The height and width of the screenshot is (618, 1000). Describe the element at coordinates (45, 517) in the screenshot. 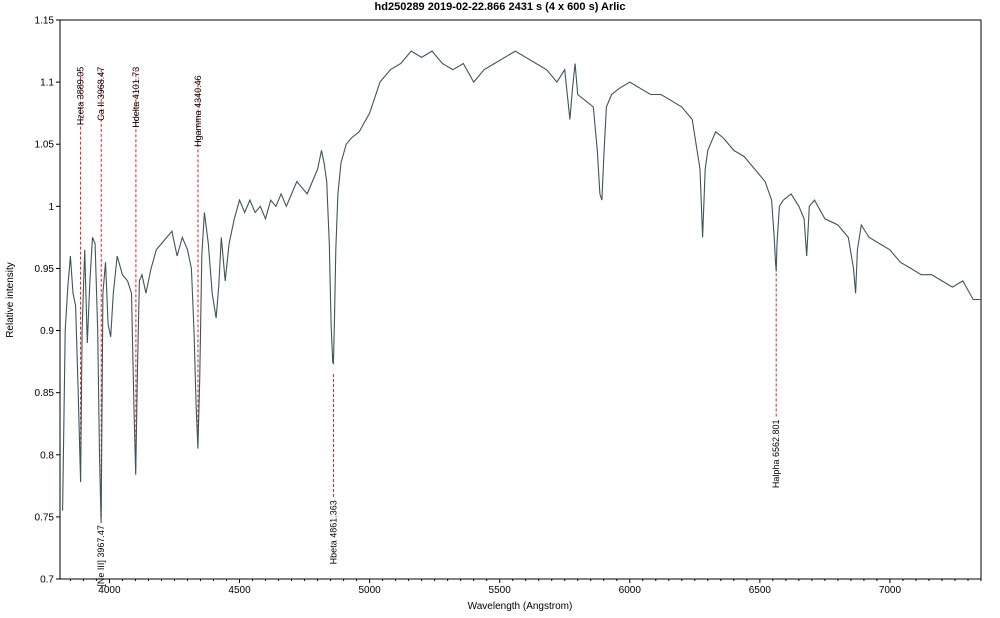

I see `y-tick-label: 0.75` at that location.